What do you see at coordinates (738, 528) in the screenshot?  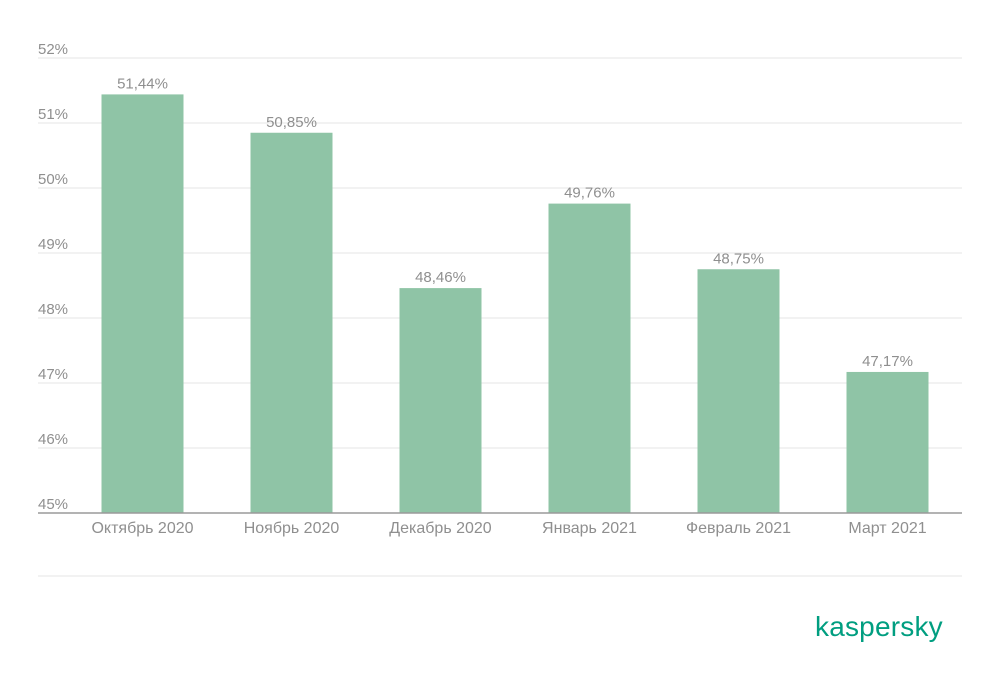 I see `x-tick-label: Февраль 2021` at bounding box center [738, 528].